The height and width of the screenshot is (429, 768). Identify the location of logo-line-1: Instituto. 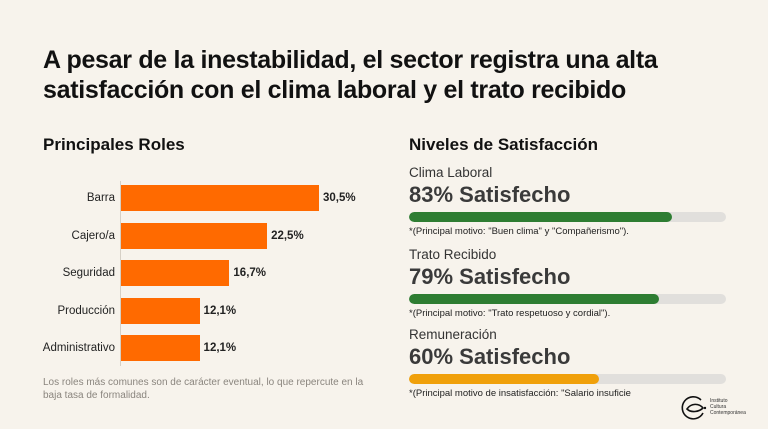
(719, 401).